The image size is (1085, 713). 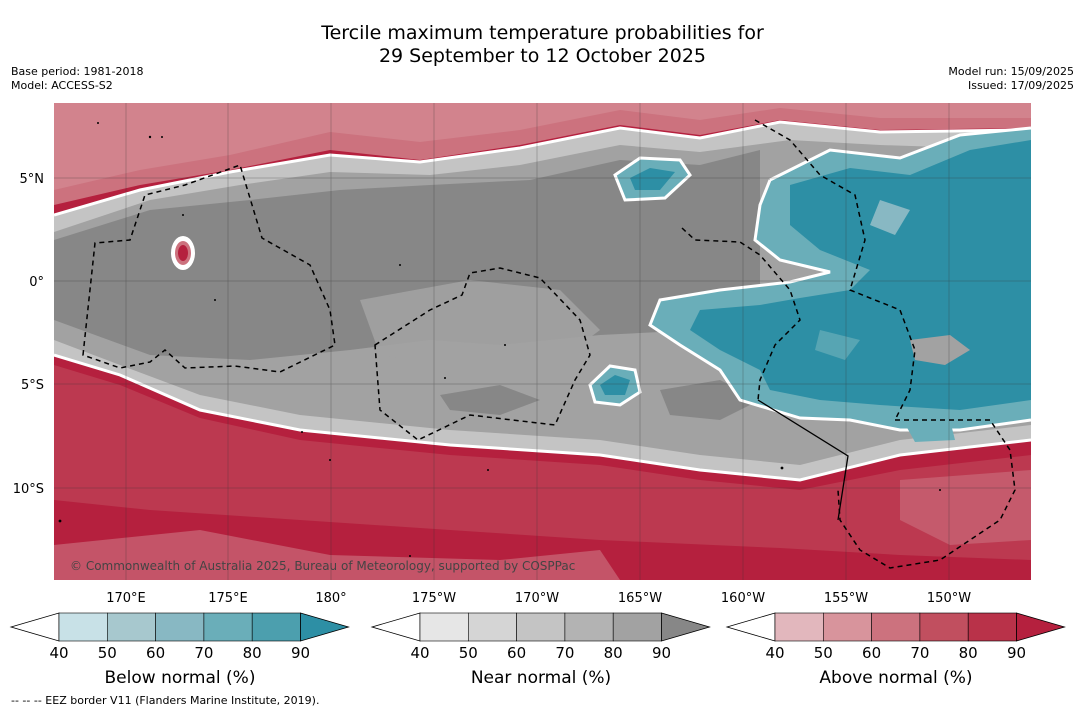 I want to click on near-colorbar-max-arrow, so click(x=686, y=627).